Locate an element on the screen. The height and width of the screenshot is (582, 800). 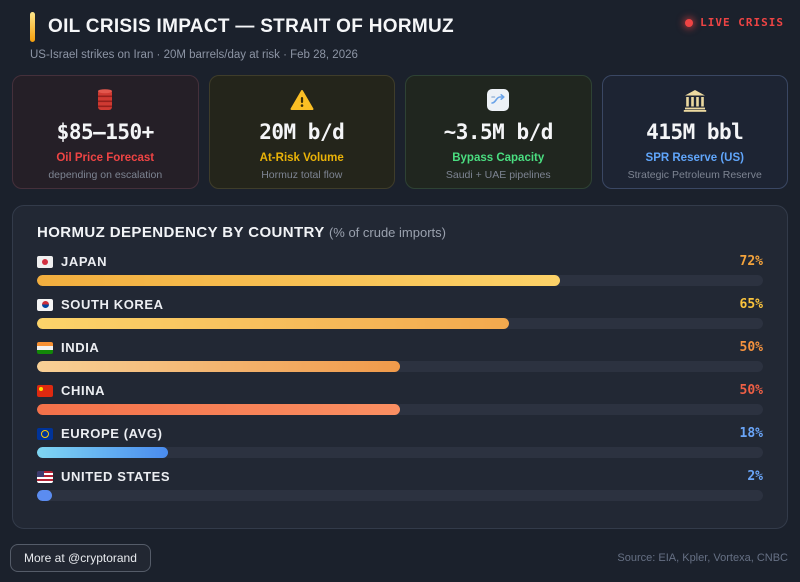
chart-row-china: CHINA 50% is located at coordinates (400, 398).